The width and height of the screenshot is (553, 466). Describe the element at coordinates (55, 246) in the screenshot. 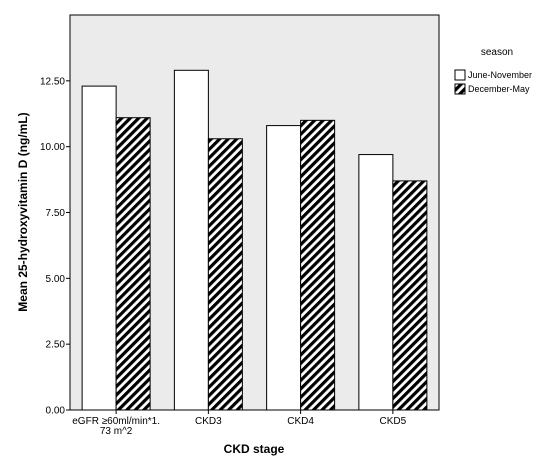

I see `y-axis: 0.00 2.50 5.00 7.50 10.00 12.50` at that location.